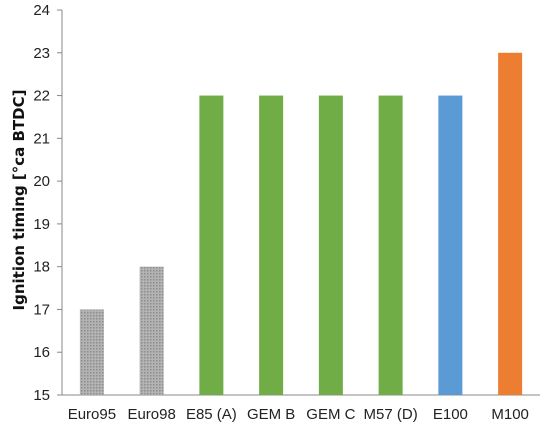 This screenshot has width=550, height=431. I want to click on y-axis-label: Ignition timing [°ca BTDC], so click(19, 200).